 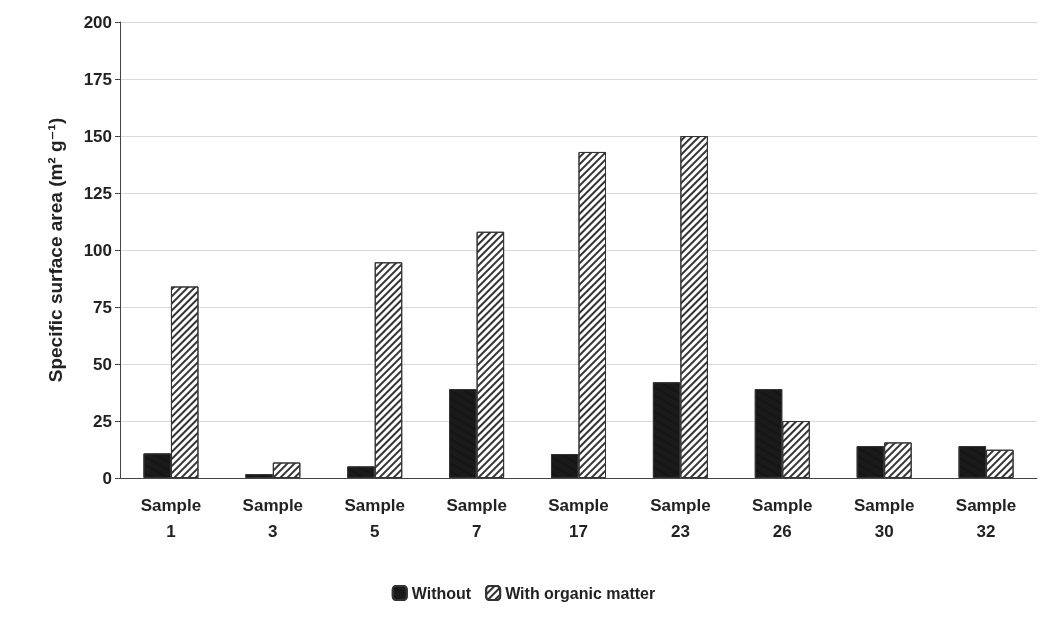 What do you see at coordinates (441, 593) in the screenshot?
I see `legend-label: Without` at bounding box center [441, 593].